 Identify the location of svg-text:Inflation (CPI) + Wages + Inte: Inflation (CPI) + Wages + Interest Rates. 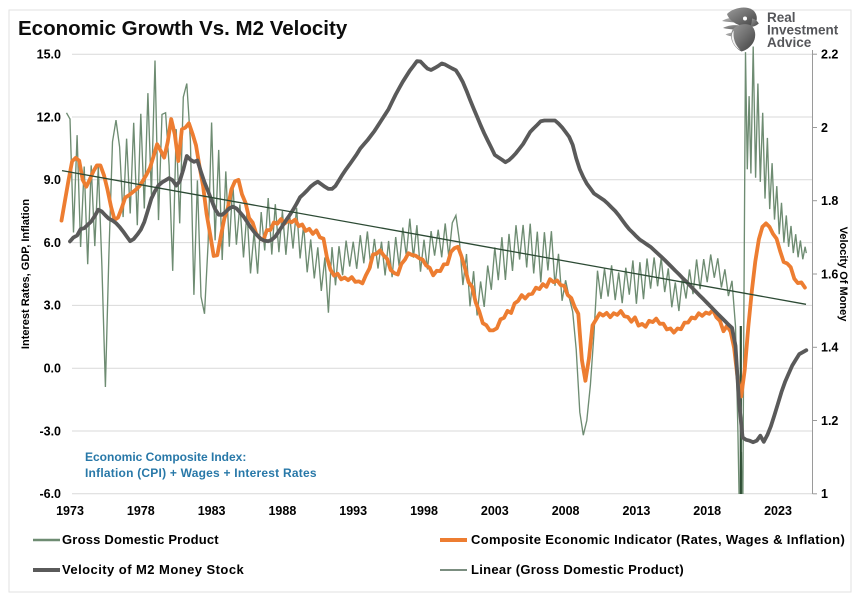
(201, 473).